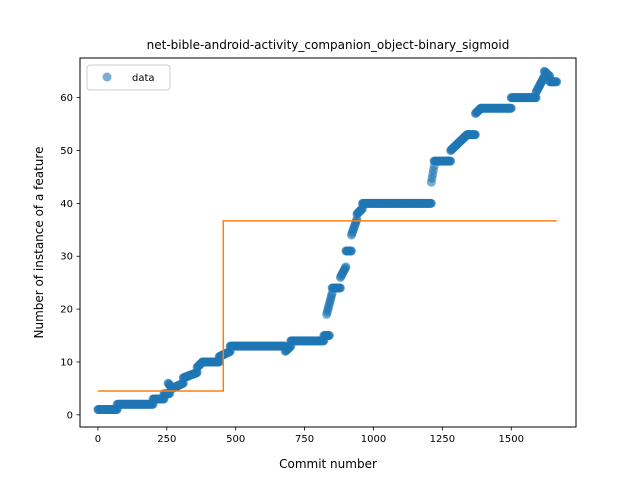  I want to click on legend-label-data: data, so click(143, 78).